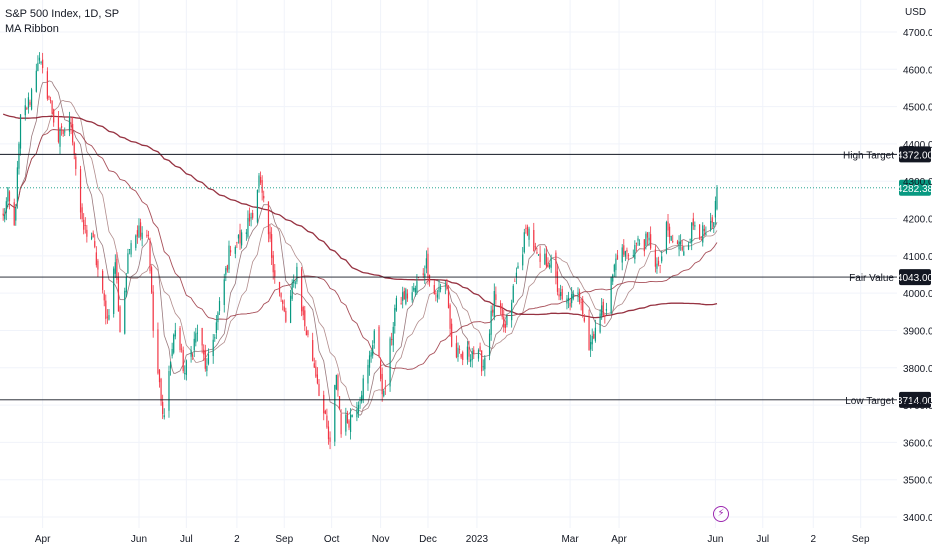 Image resolution: width=932 pixels, height=550 pixels. Describe the element at coordinates (914, 401) in the screenshot. I see `level-value-label: 3714.00` at that location.